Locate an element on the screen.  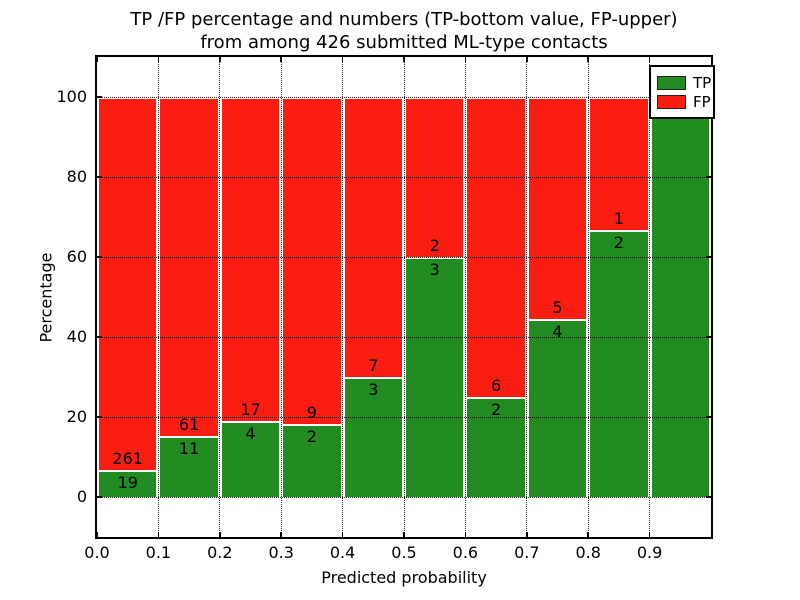
x-tick-label: 0.5 is located at coordinates (404, 552).